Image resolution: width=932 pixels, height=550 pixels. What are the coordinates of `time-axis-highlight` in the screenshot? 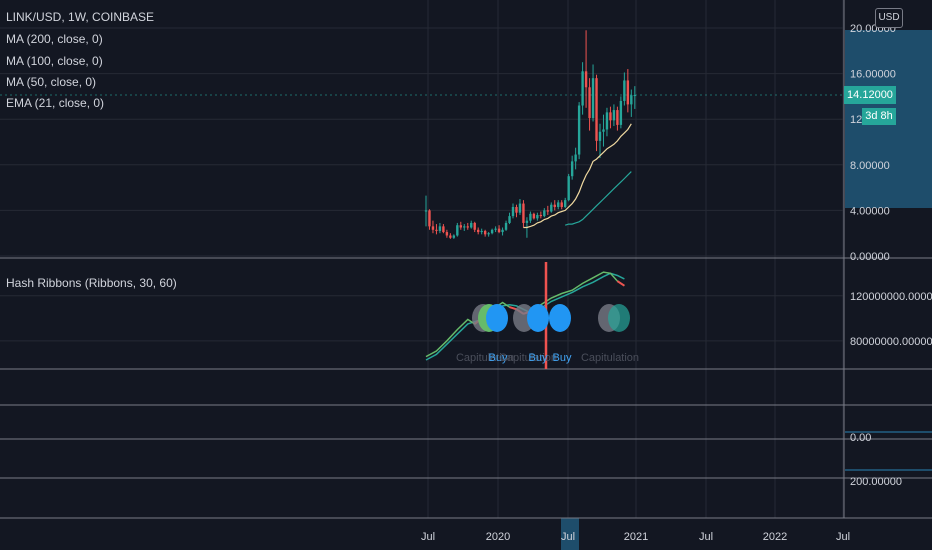 It's located at (570, 534).